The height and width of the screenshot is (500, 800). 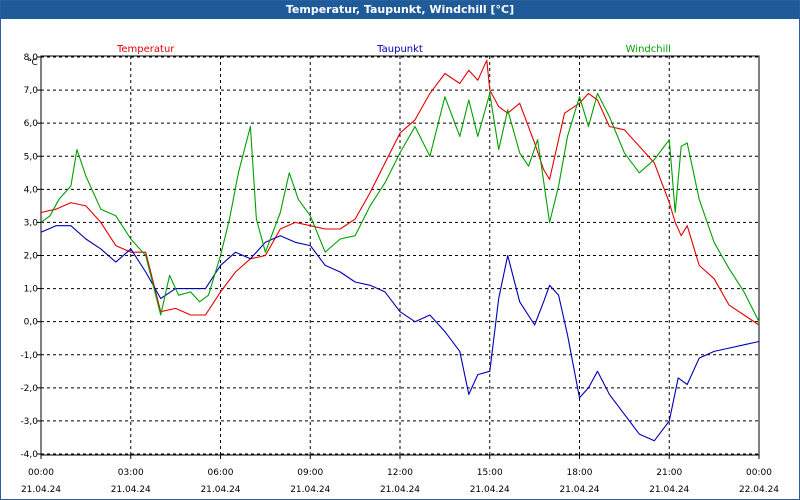 What do you see at coordinates (145, 49) in the screenshot?
I see `legend-entry-temperatur: Temperatur` at bounding box center [145, 49].